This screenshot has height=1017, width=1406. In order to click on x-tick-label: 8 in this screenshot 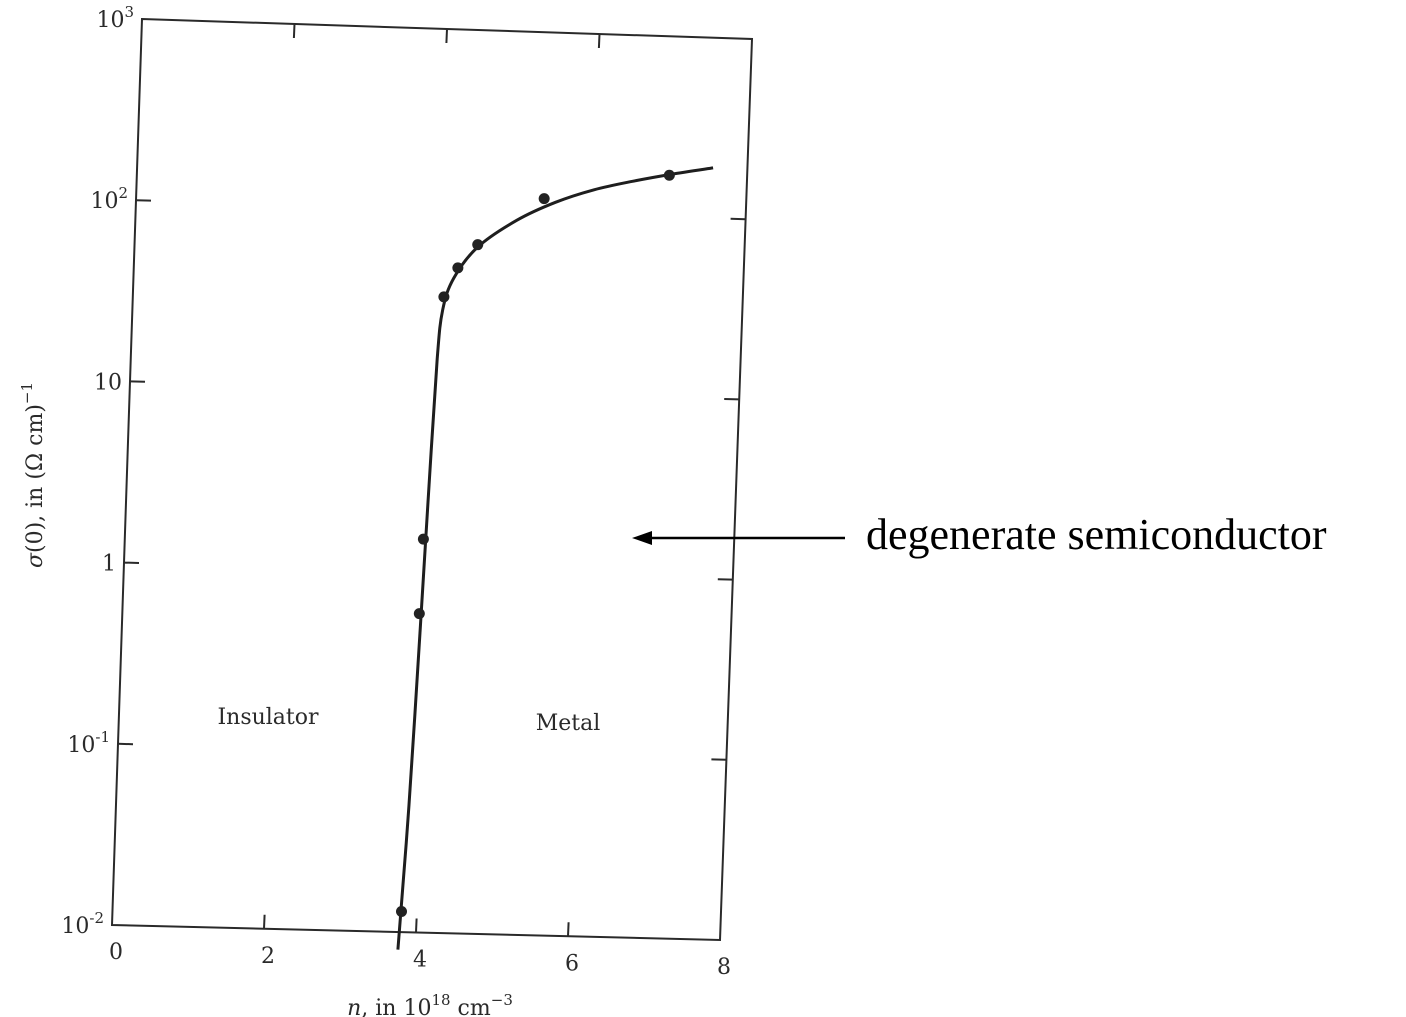, I will do `click(724, 967)`.